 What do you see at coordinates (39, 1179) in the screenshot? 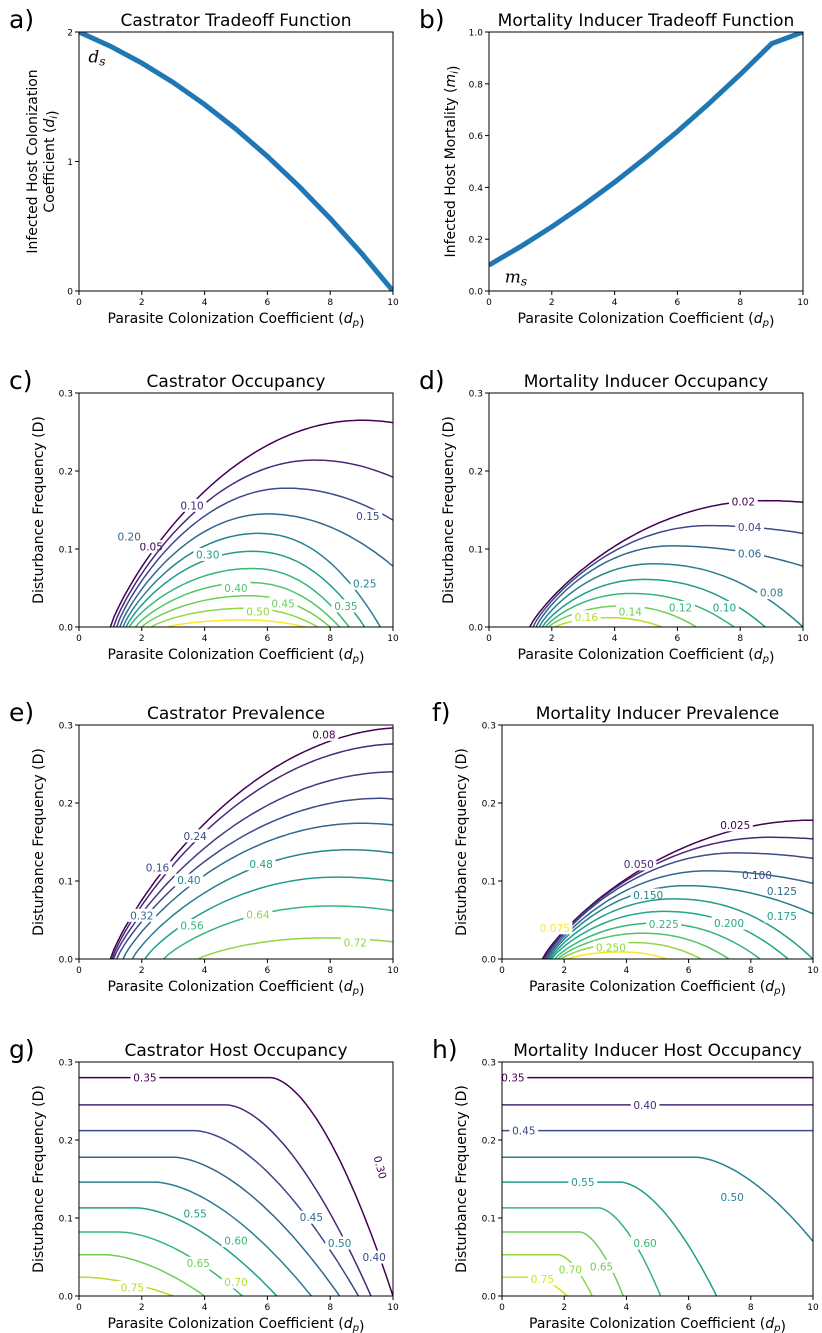
I see `y-axis-label: Disturbance Frequency (D)` at bounding box center [39, 1179].